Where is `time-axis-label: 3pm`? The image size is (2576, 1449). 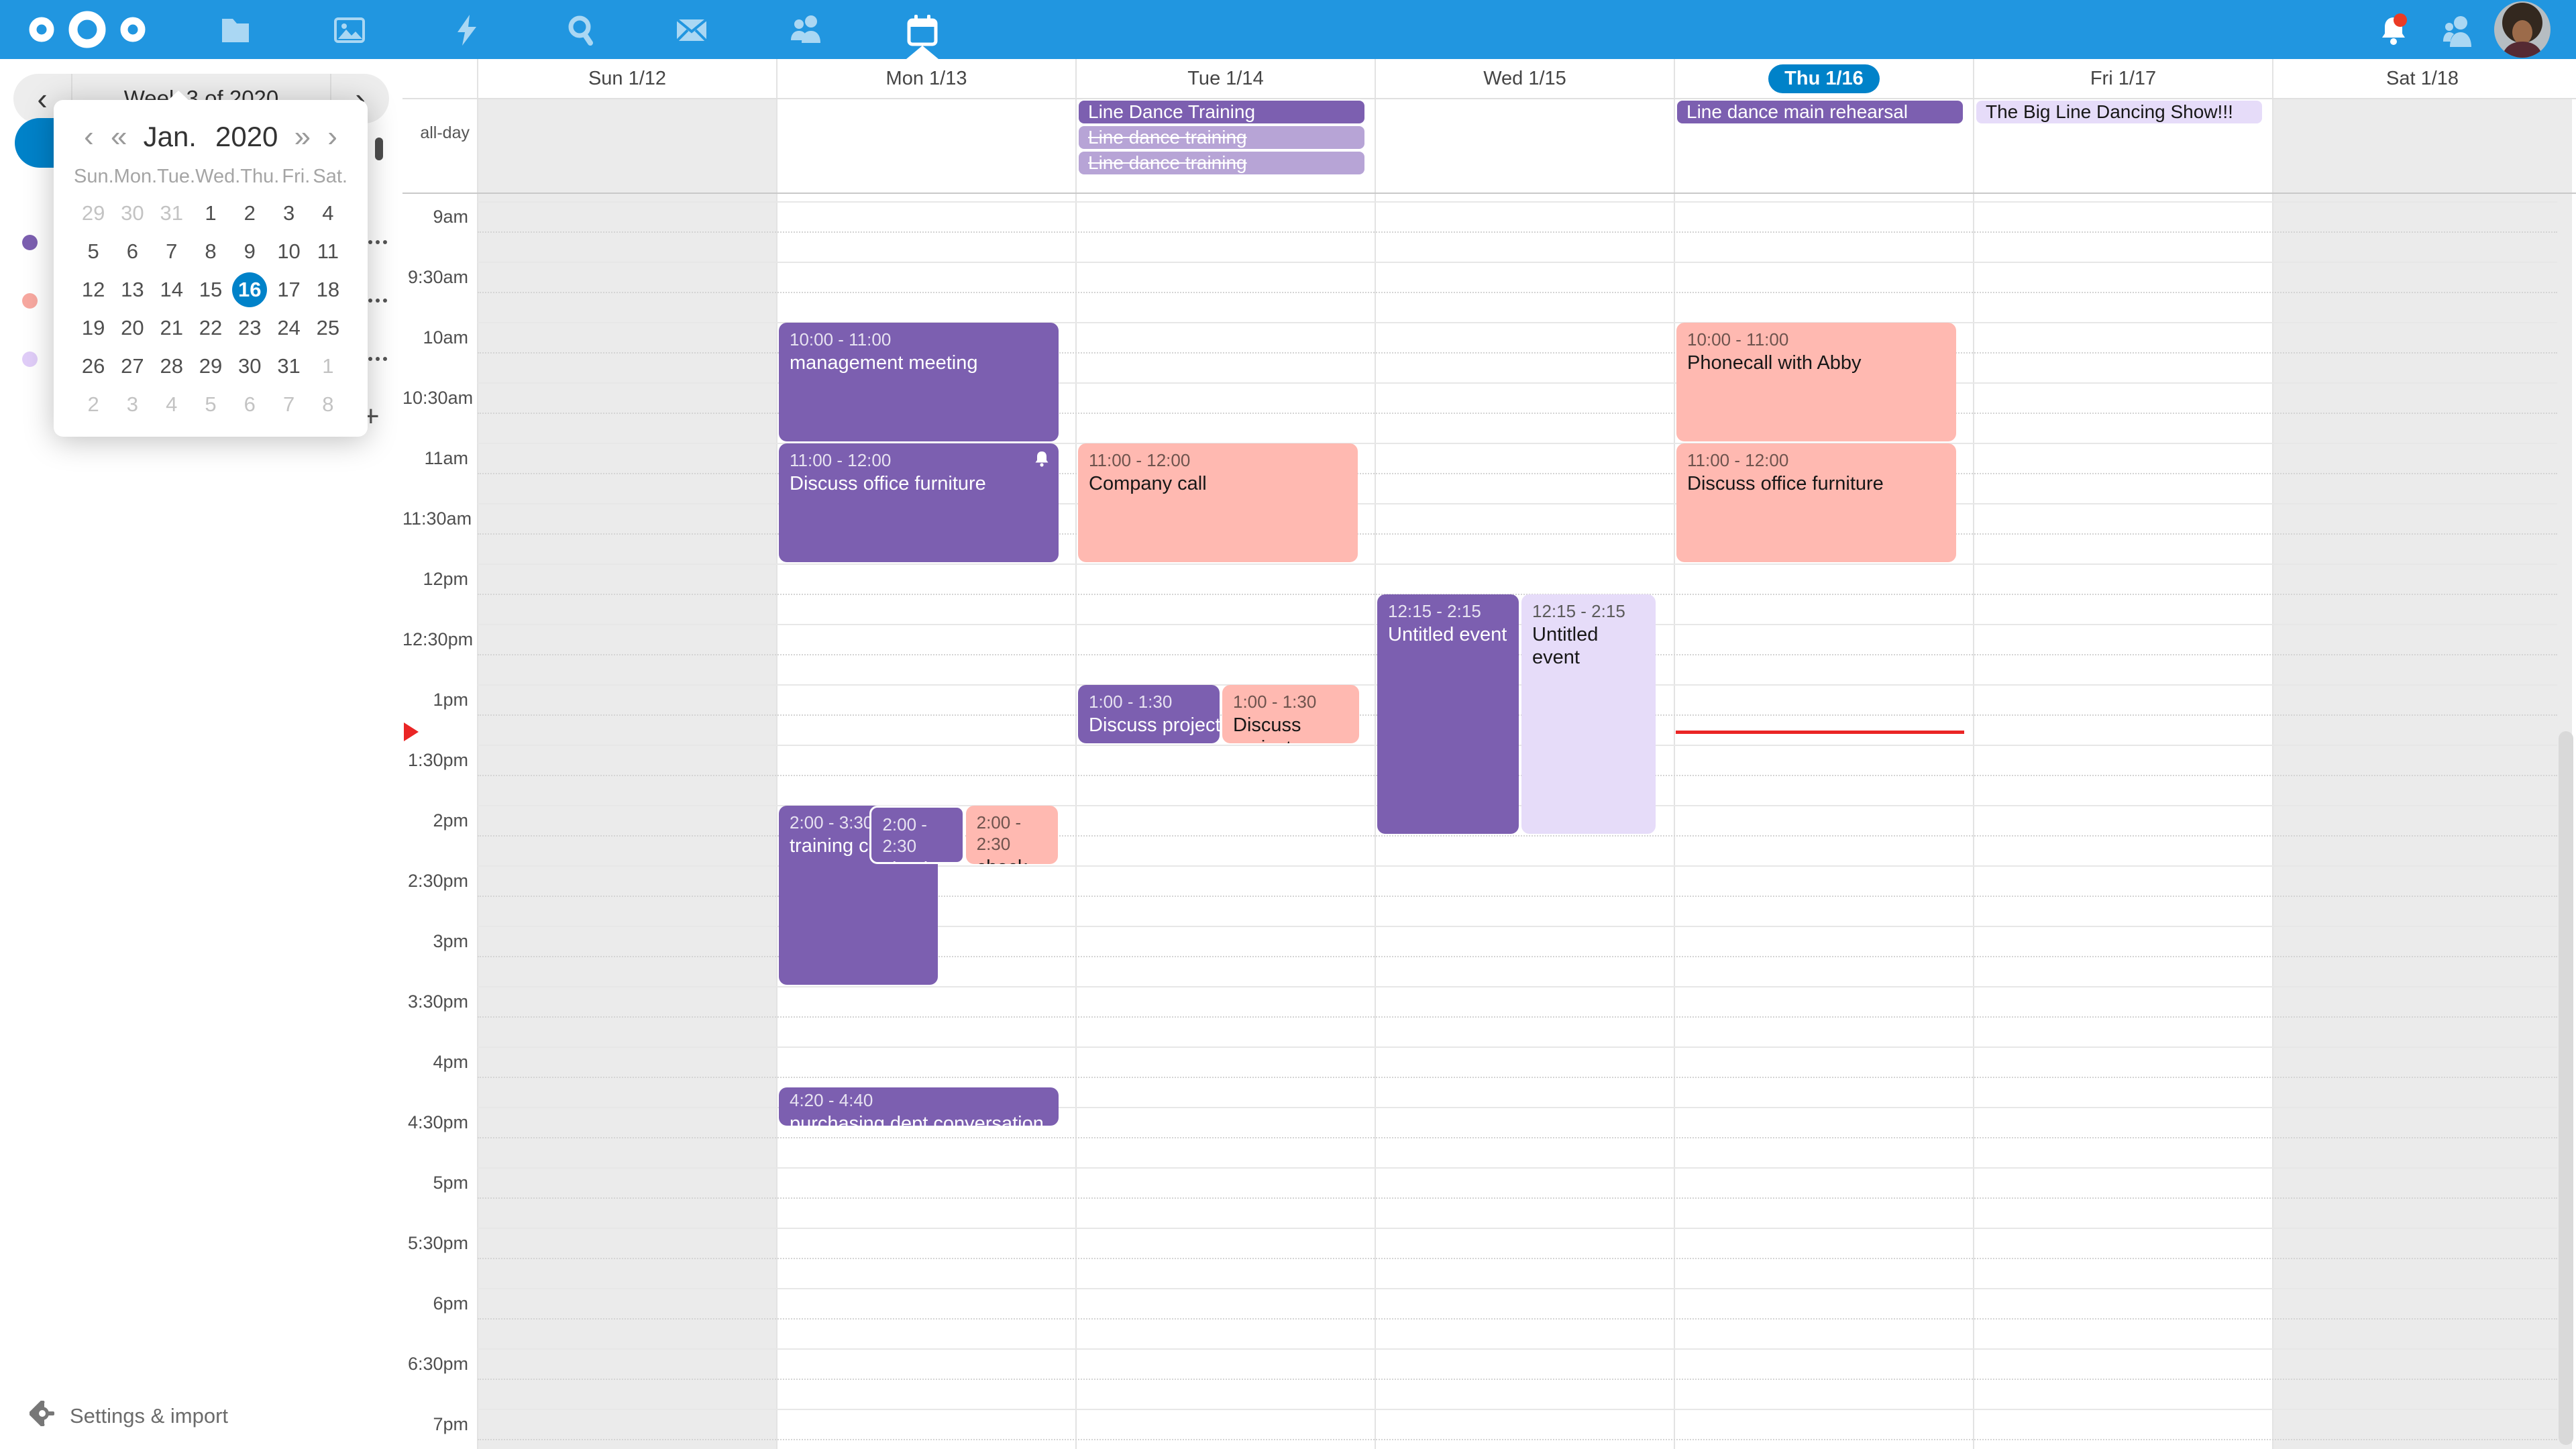
time-axis-label: 3pm is located at coordinates (450, 941).